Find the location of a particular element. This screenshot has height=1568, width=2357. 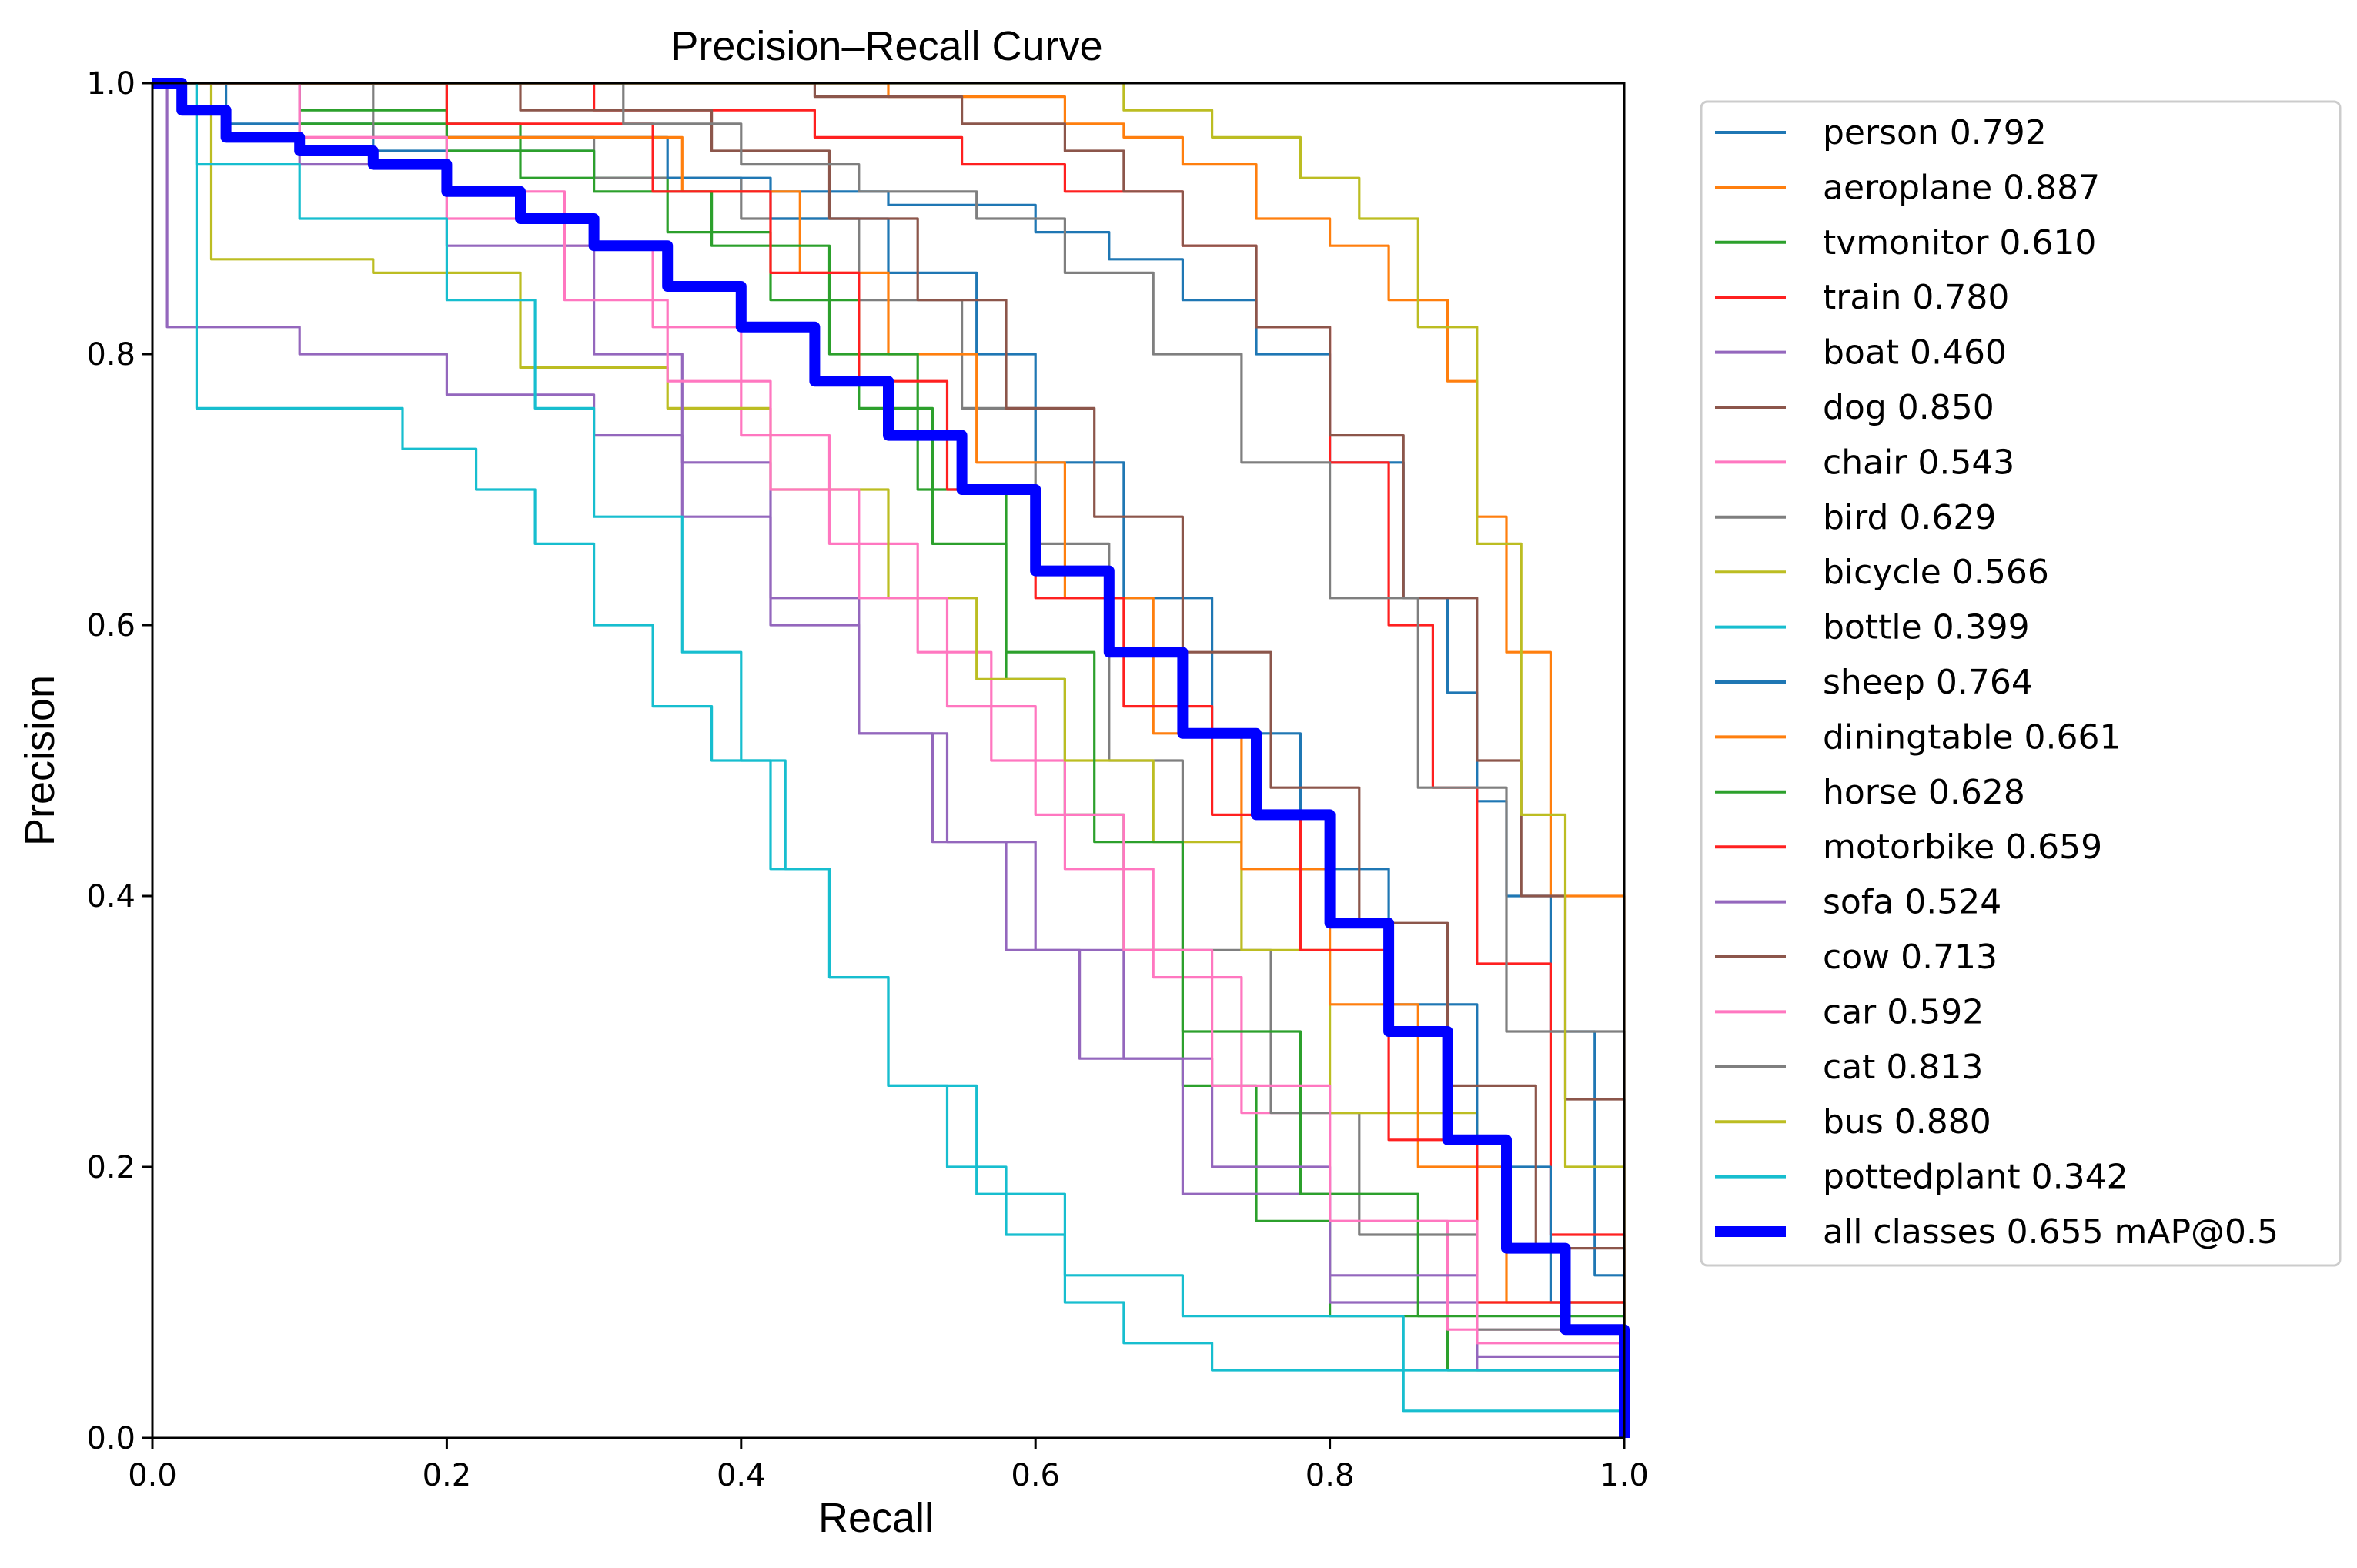

y-tick-label: 0.4 is located at coordinates (111, 896).